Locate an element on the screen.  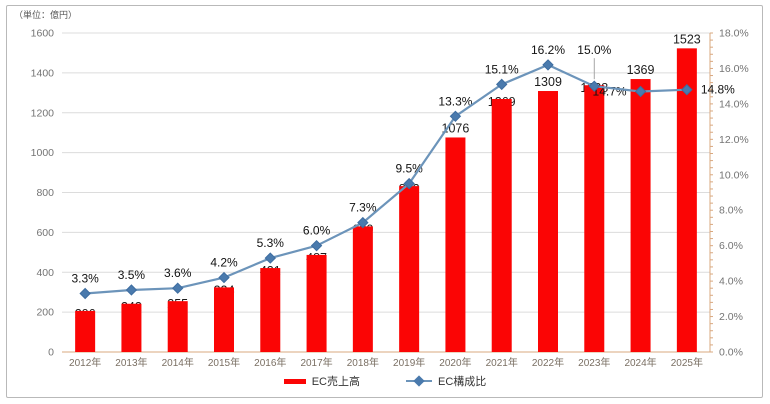
right-axis-tick: 0.0% is located at coordinates (731, 353).